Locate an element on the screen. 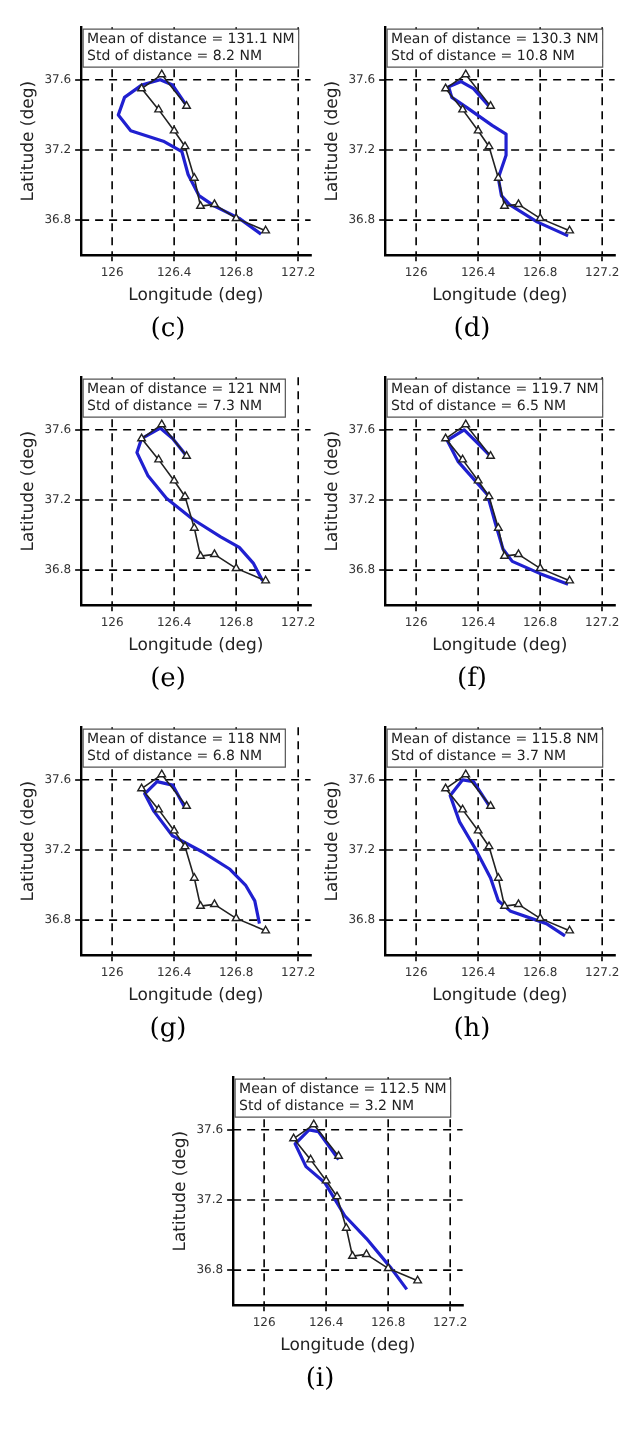 The image size is (640, 1430). text: (f) is located at coordinates (472, 679).